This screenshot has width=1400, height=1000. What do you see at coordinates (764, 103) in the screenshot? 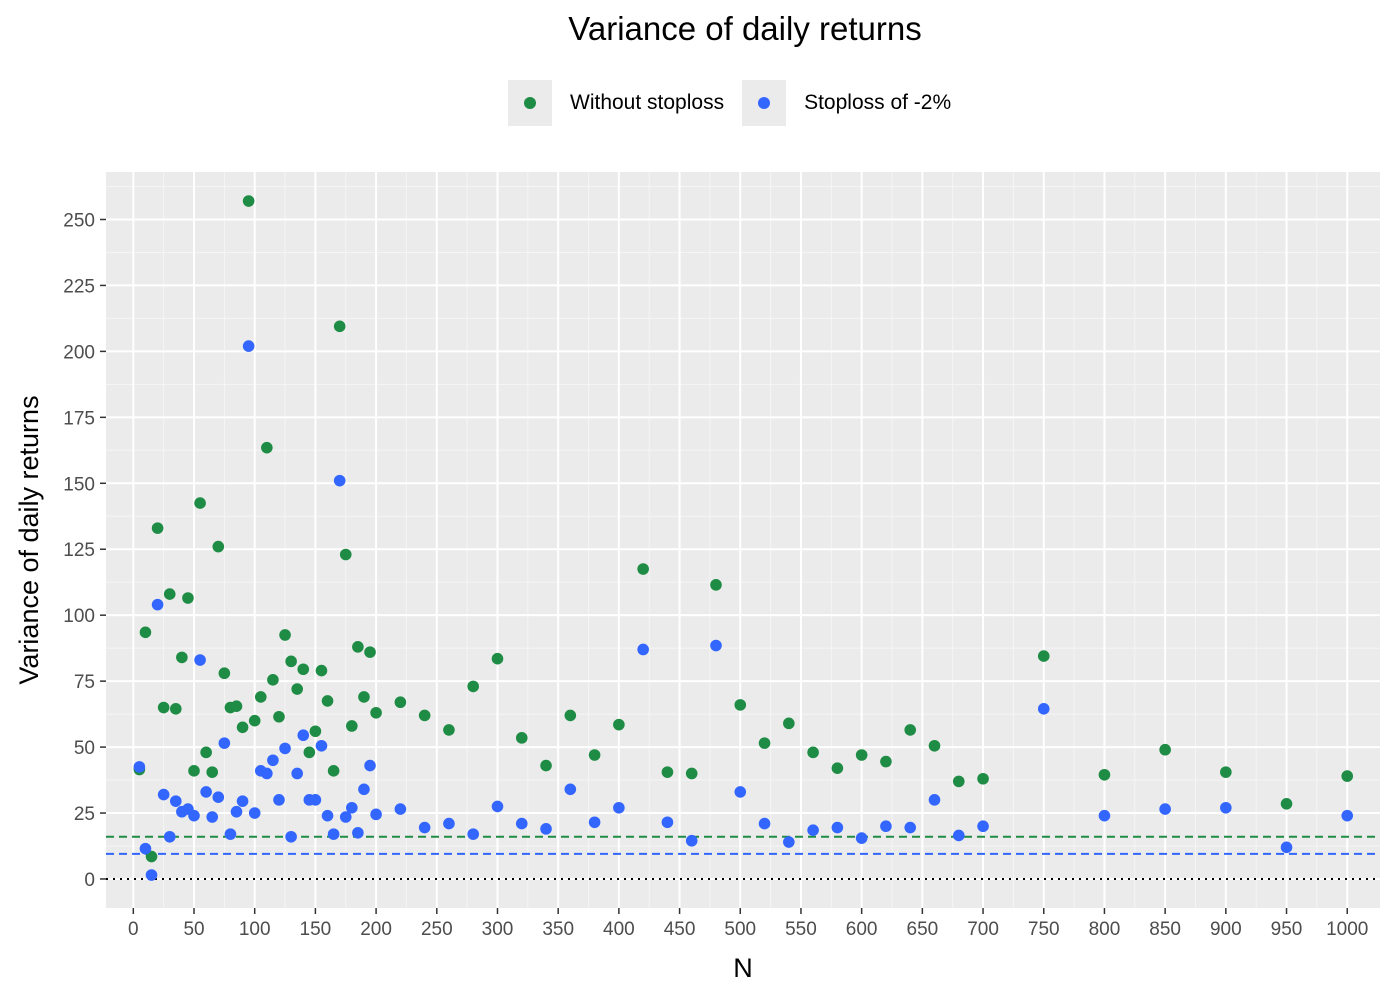
I see `legend-dot-blue` at bounding box center [764, 103].